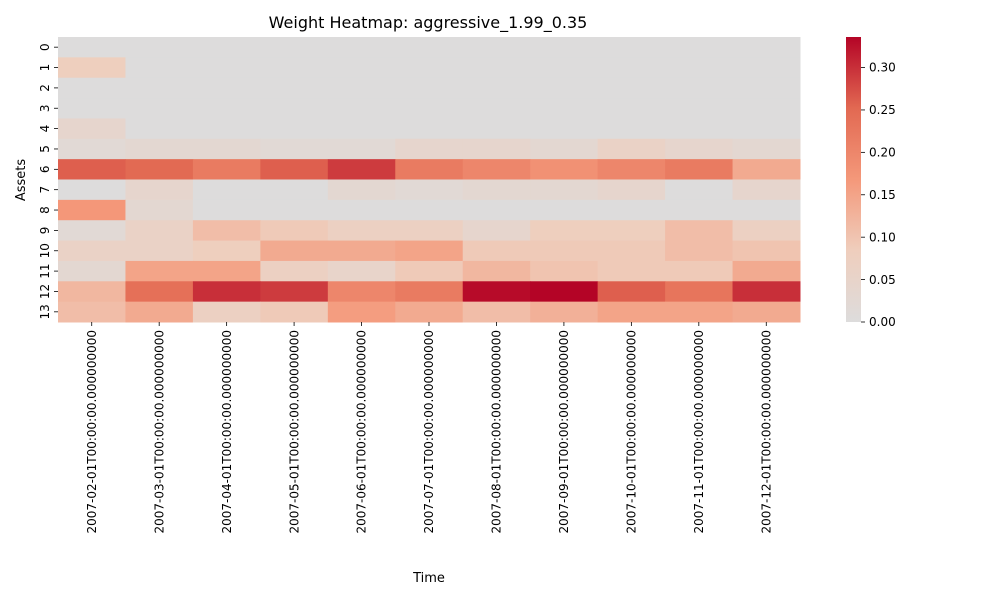 This screenshot has height=600, width=1000. Describe the element at coordinates (497, 432) in the screenshot. I see `x-tick-label: 2007-08-01T00:00:00.000000000` at that location.